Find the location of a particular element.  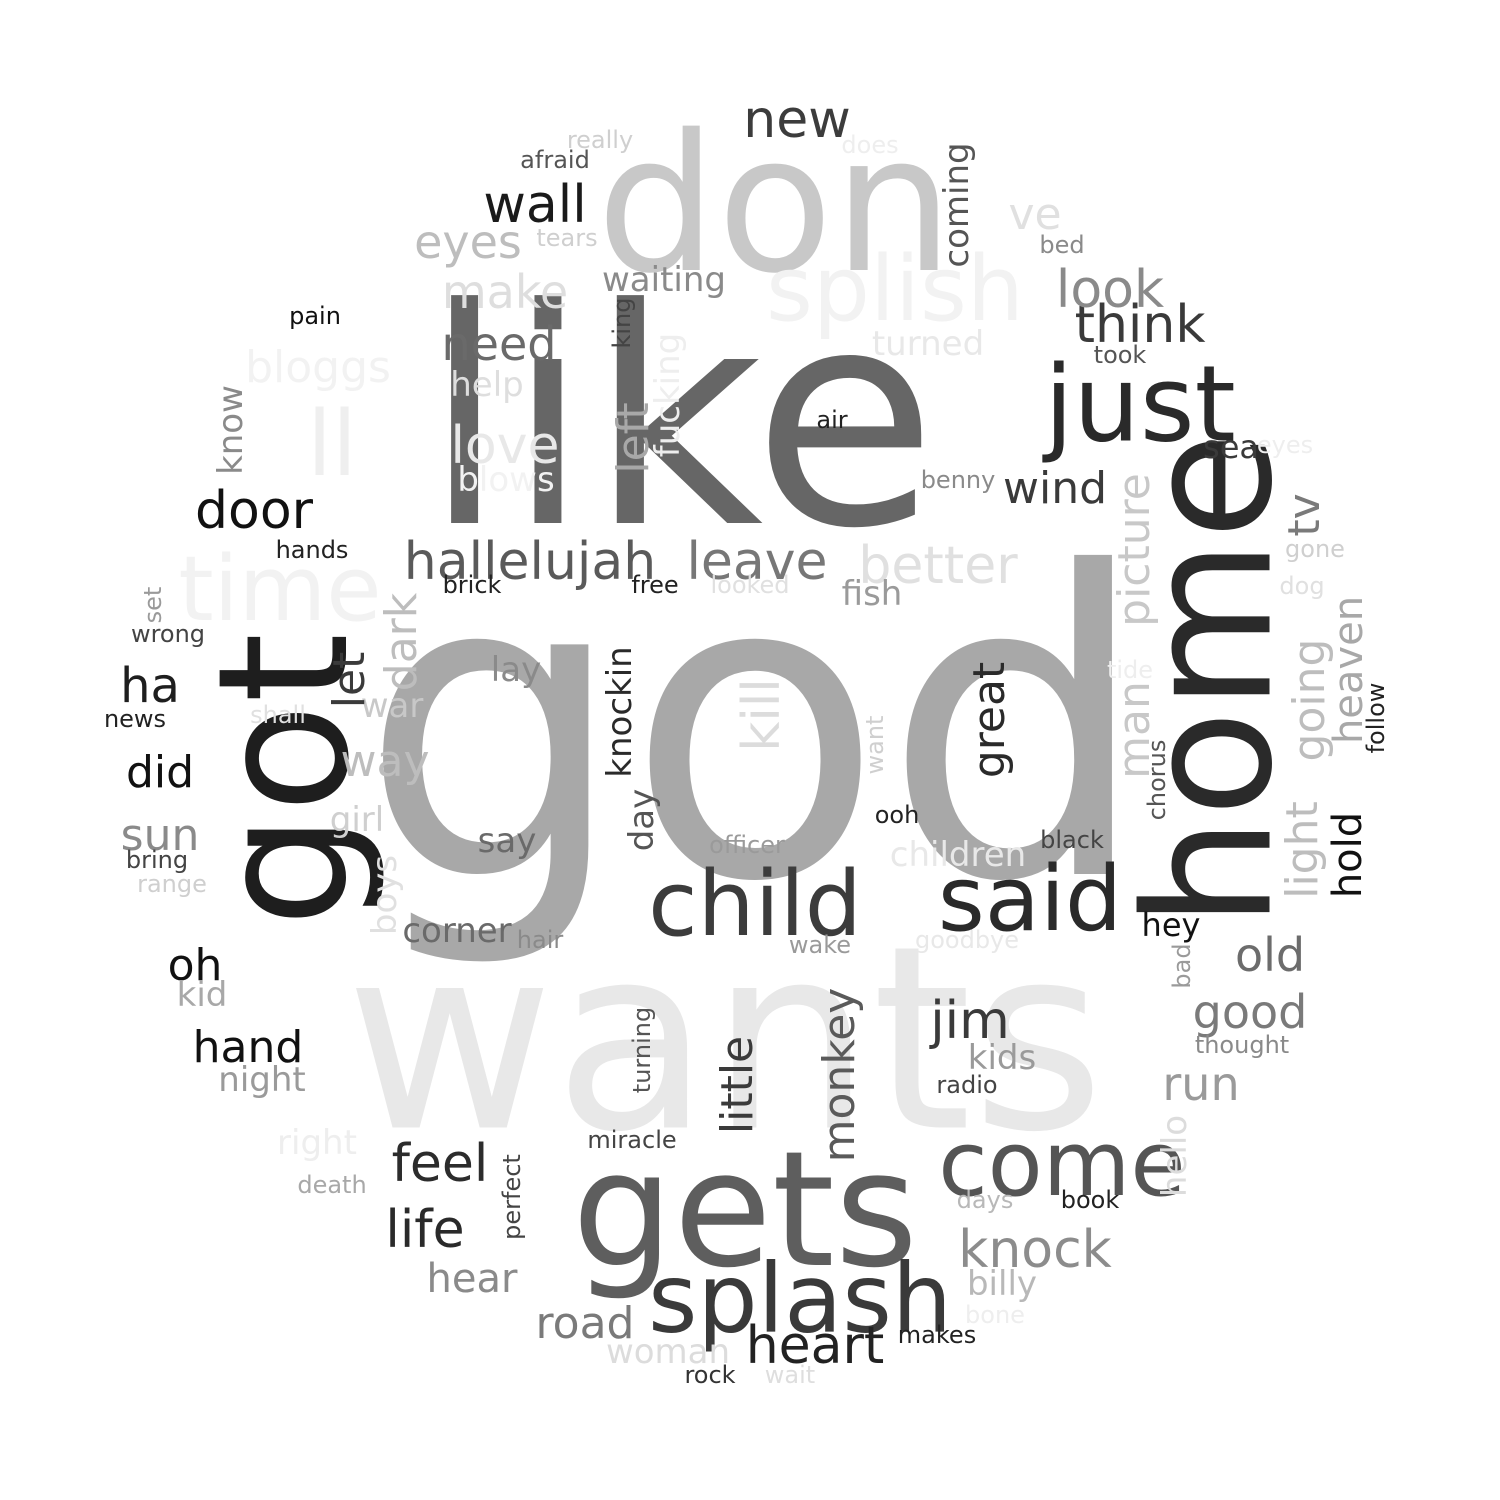

word-sun: sun is located at coordinates (160, 835).